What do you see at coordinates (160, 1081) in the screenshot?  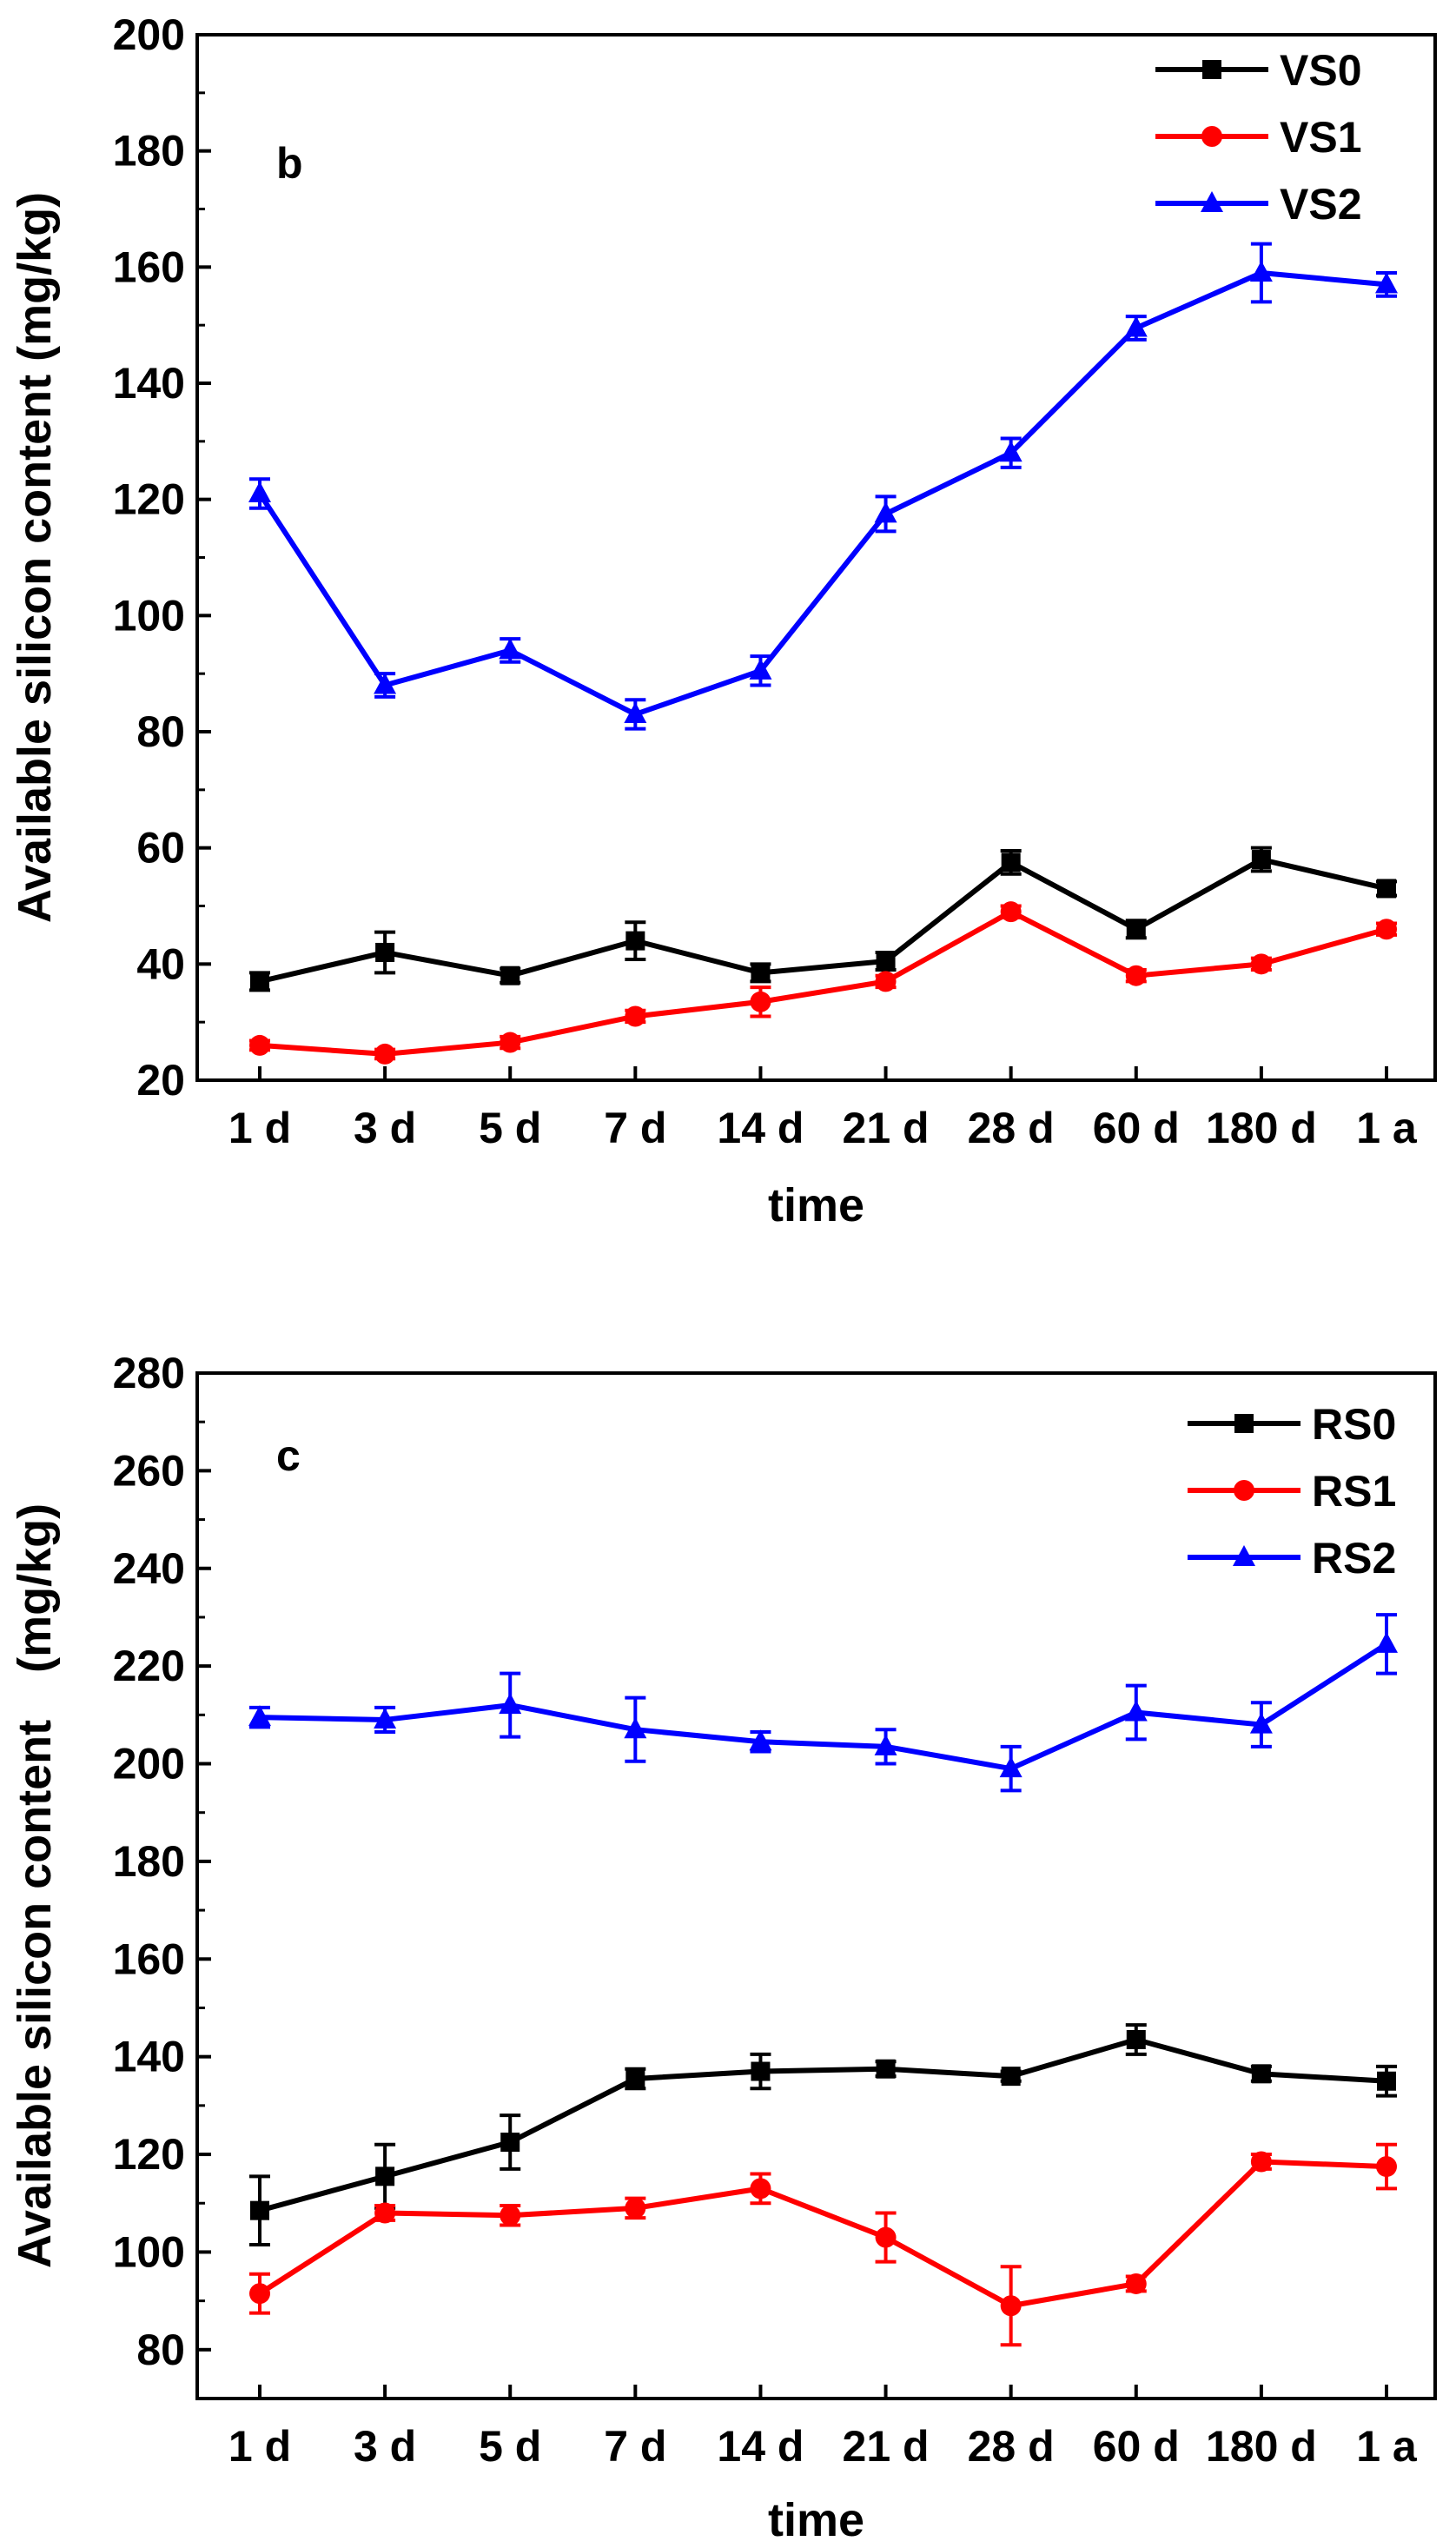 I see `y-tick-label: 20` at bounding box center [160, 1081].